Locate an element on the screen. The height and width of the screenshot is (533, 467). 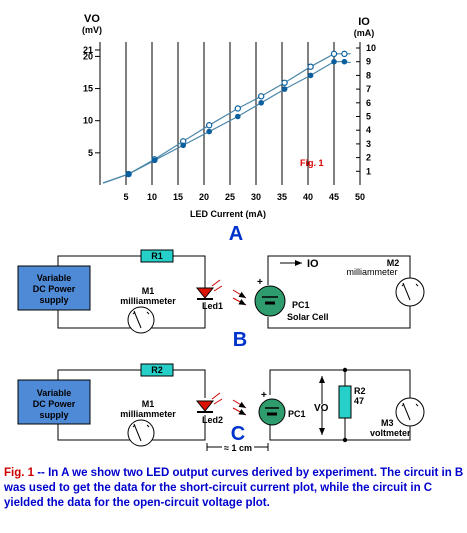
resistor-r1 is located at coordinates (157, 256).